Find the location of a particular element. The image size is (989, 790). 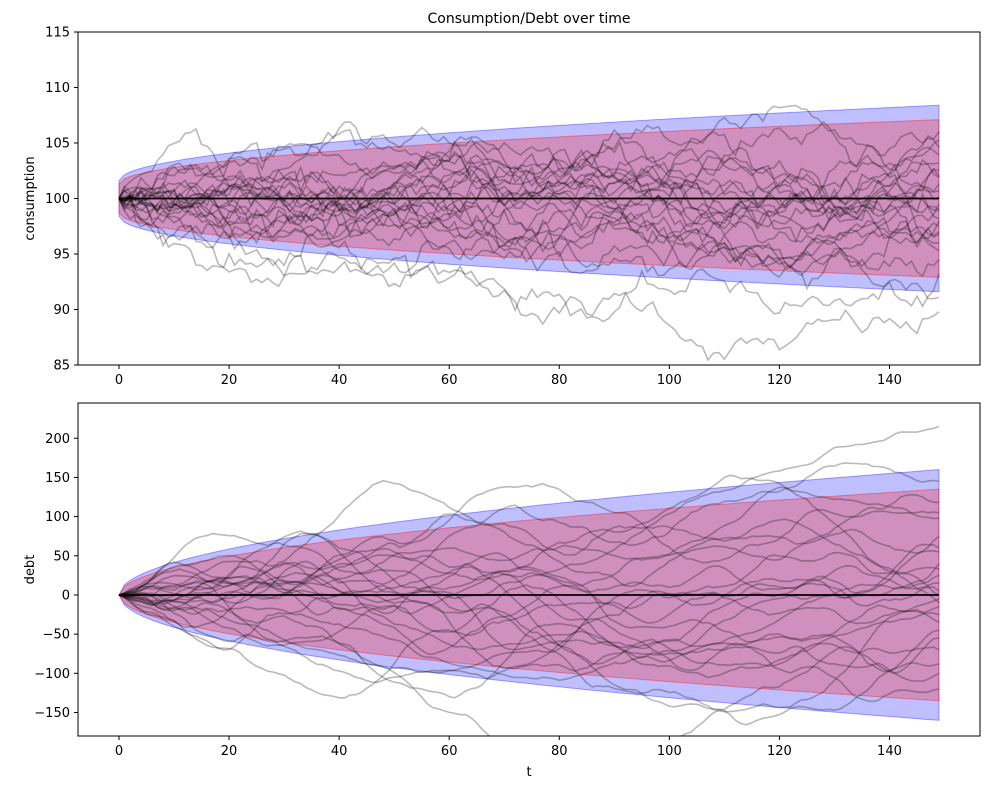

y-tick-label: −150 is located at coordinates (52, 713).